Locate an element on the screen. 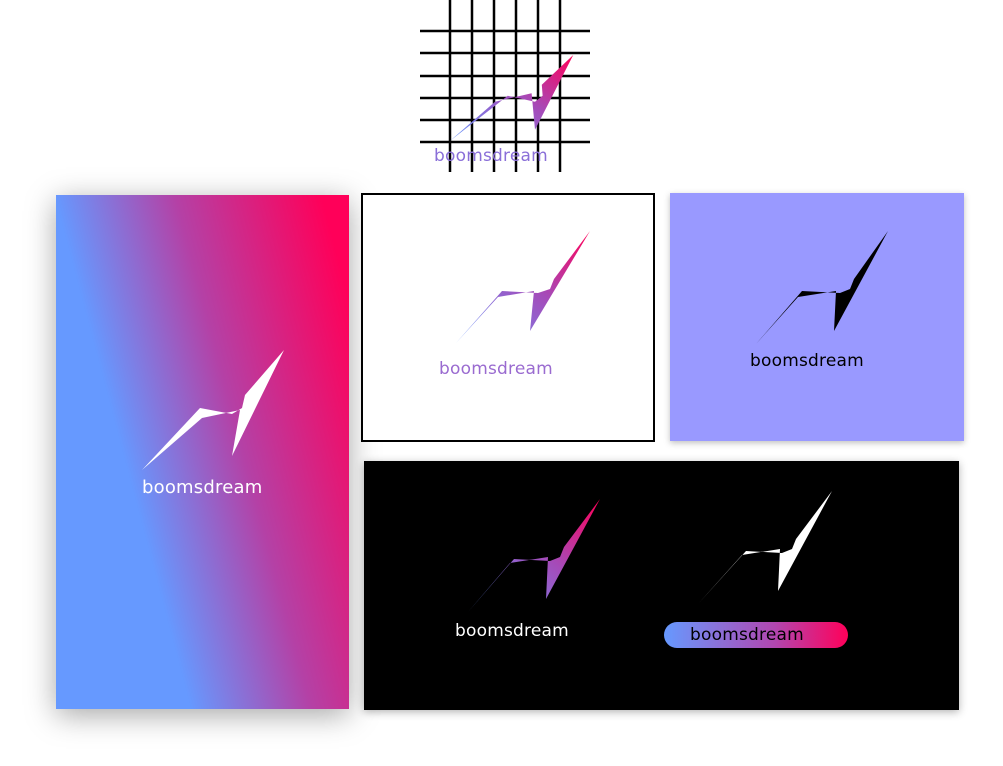 The width and height of the screenshot is (1003, 766). white-card: boomsdream is located at coordinates (508, 317).